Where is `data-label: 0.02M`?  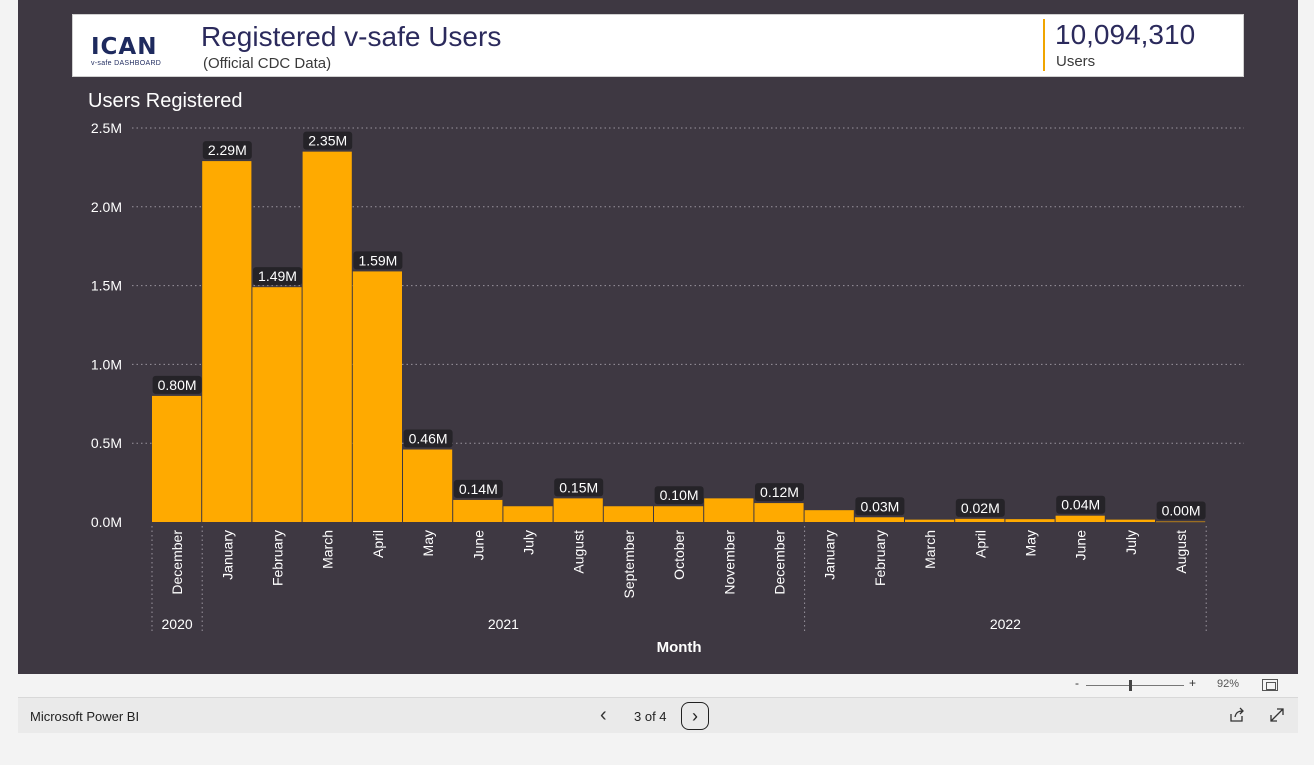 data-label: 0.02M is located at coordinates (980, 508).